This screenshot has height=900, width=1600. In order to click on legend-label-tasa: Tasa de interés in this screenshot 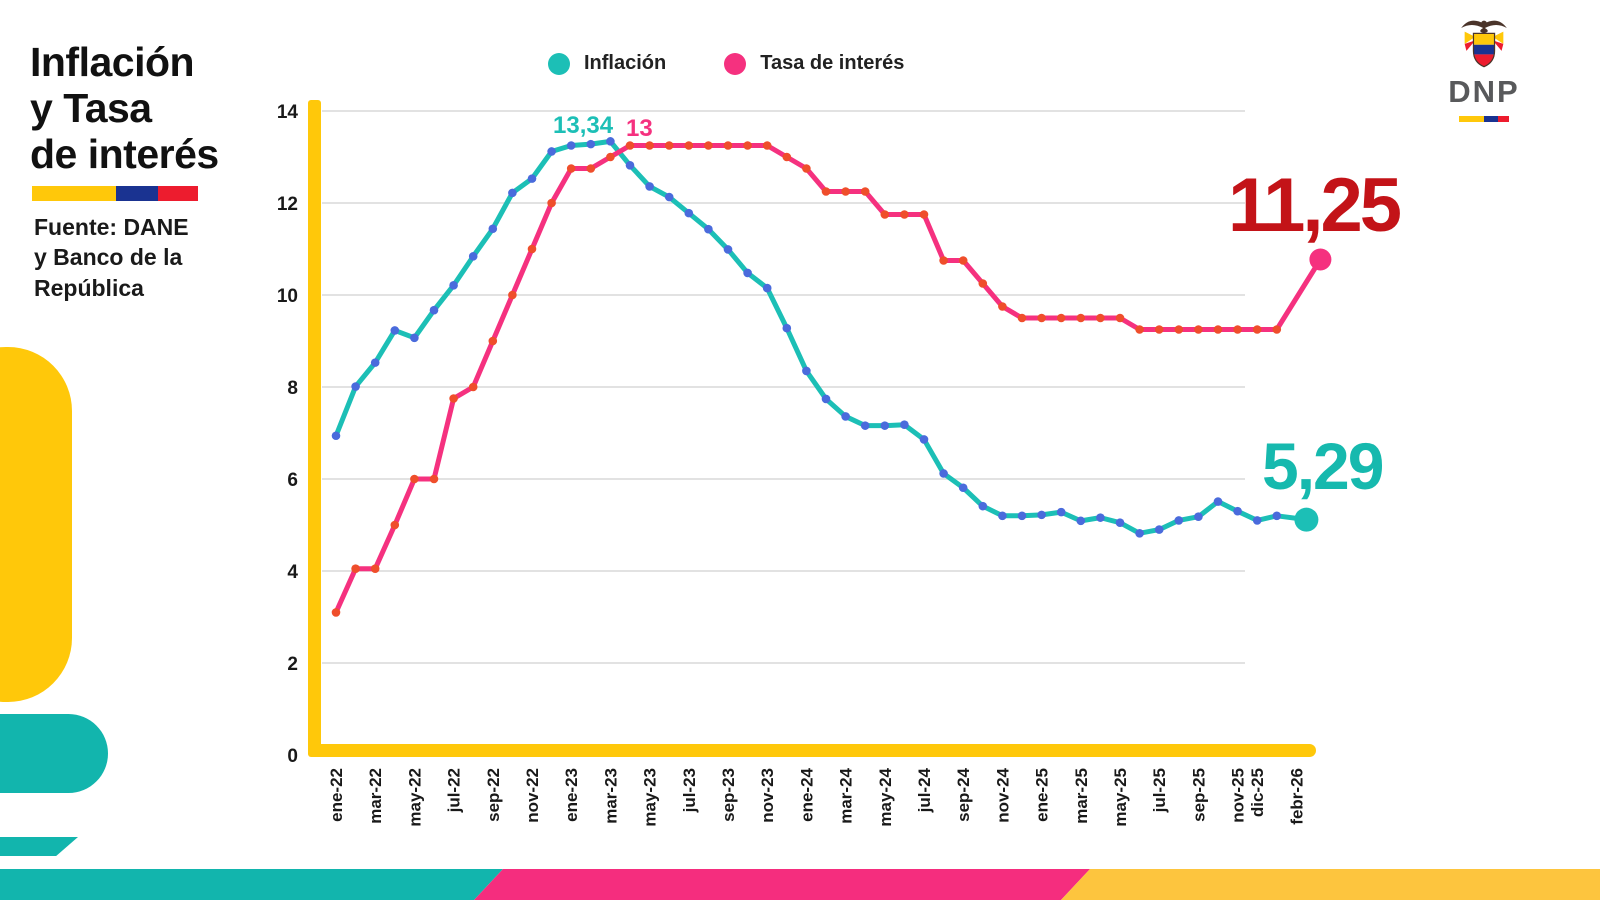, I will do `click(832, 63)`.